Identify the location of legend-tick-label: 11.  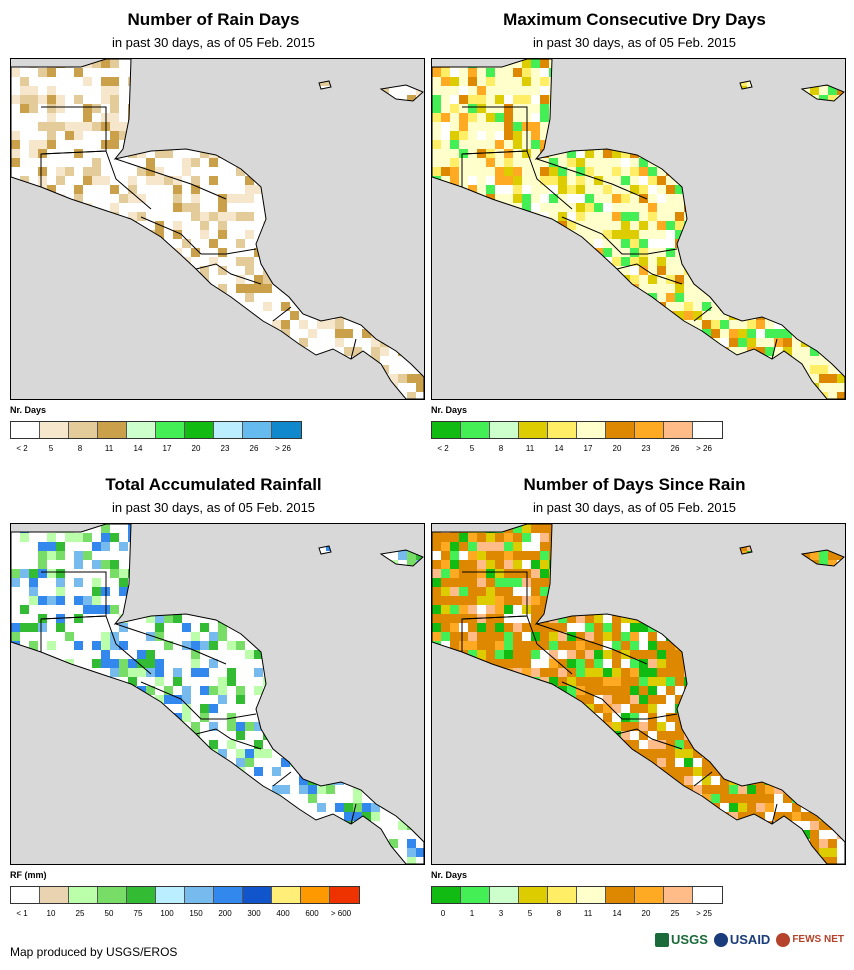
(530, 448).